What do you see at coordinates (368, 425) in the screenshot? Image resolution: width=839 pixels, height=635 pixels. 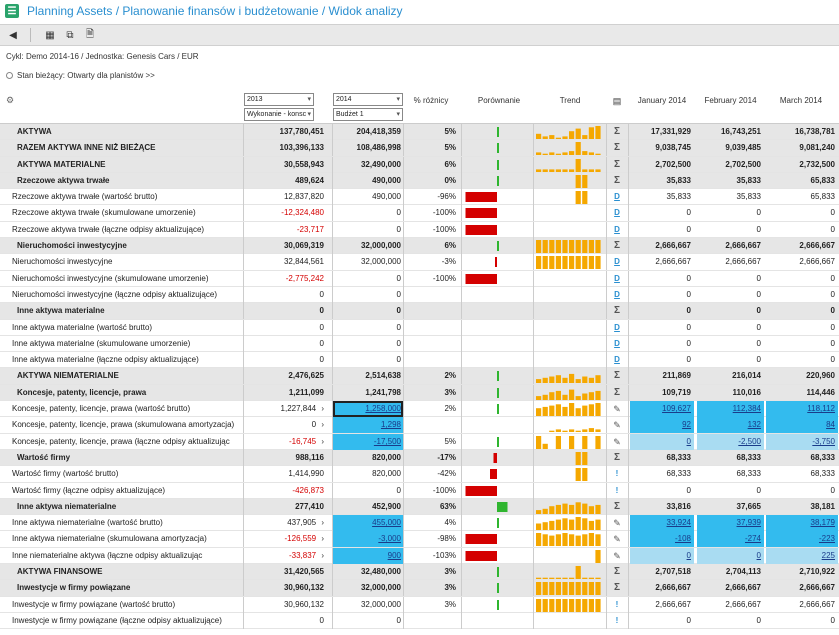 I see `value-2014-input: 1,298` at bounding box center [368, 425].